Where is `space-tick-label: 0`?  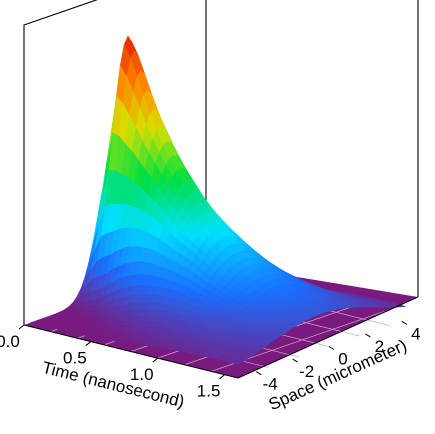
space-tick-label: 0 is located at coordinates (342, 359).